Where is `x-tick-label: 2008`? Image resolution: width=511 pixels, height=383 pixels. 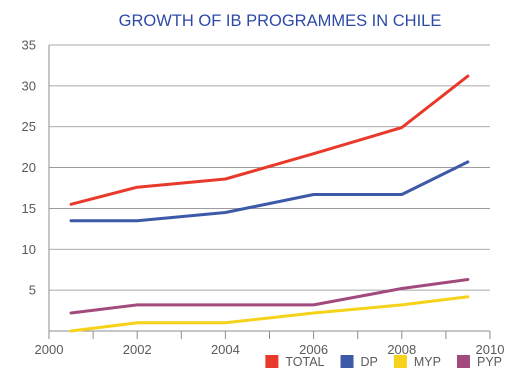 x-tick-label: 2008 is located at coordinates (401, 349).